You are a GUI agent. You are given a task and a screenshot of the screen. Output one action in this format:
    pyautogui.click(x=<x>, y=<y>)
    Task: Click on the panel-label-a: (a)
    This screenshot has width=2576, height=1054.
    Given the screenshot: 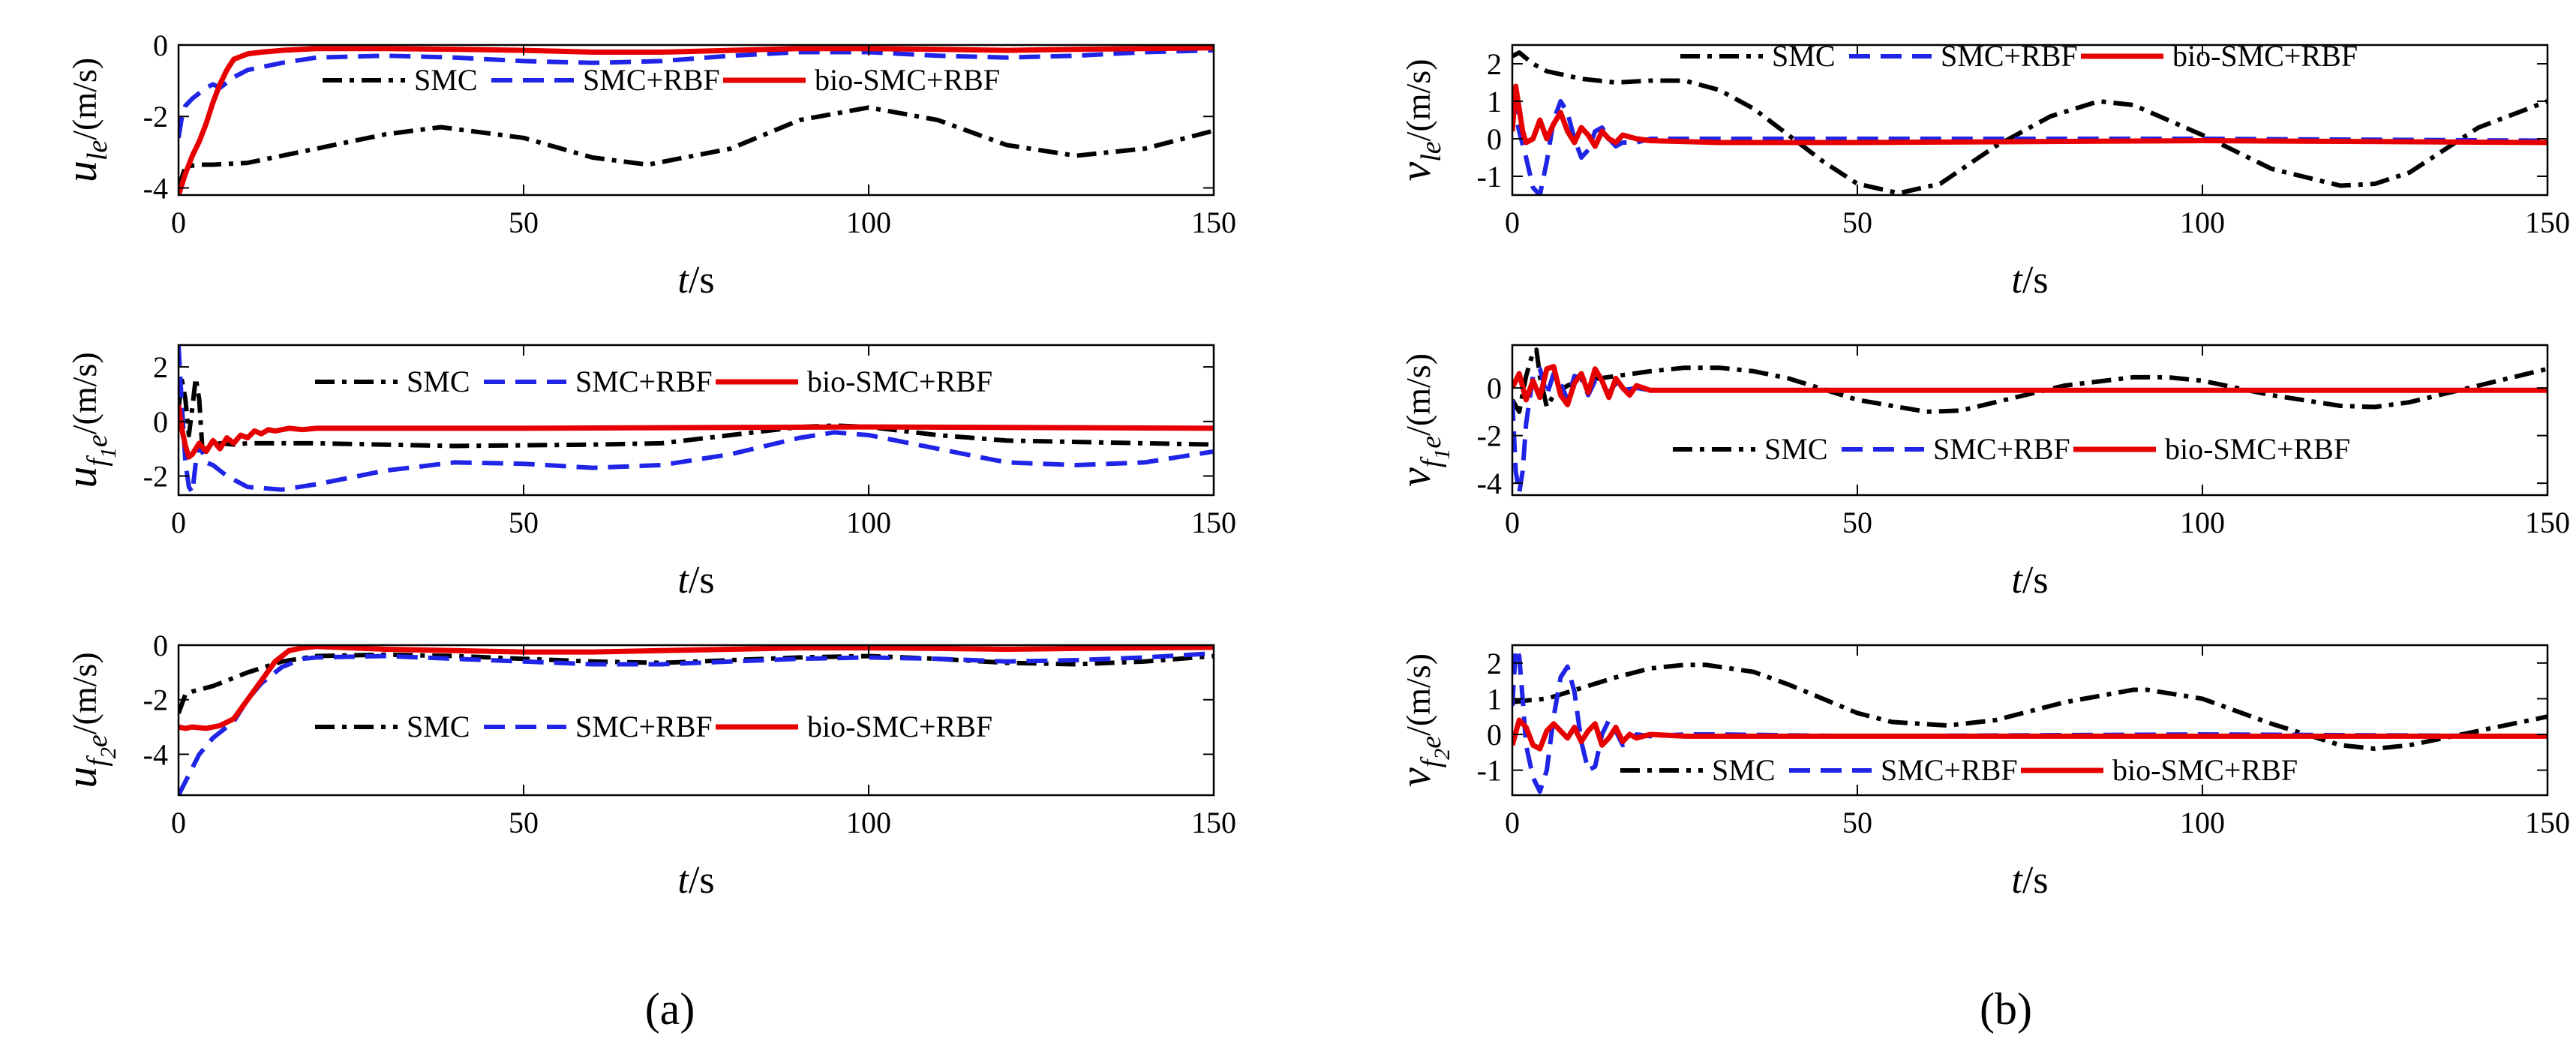 What is the action you would take?
    pyautogui.click(x=670, y=1009)
    